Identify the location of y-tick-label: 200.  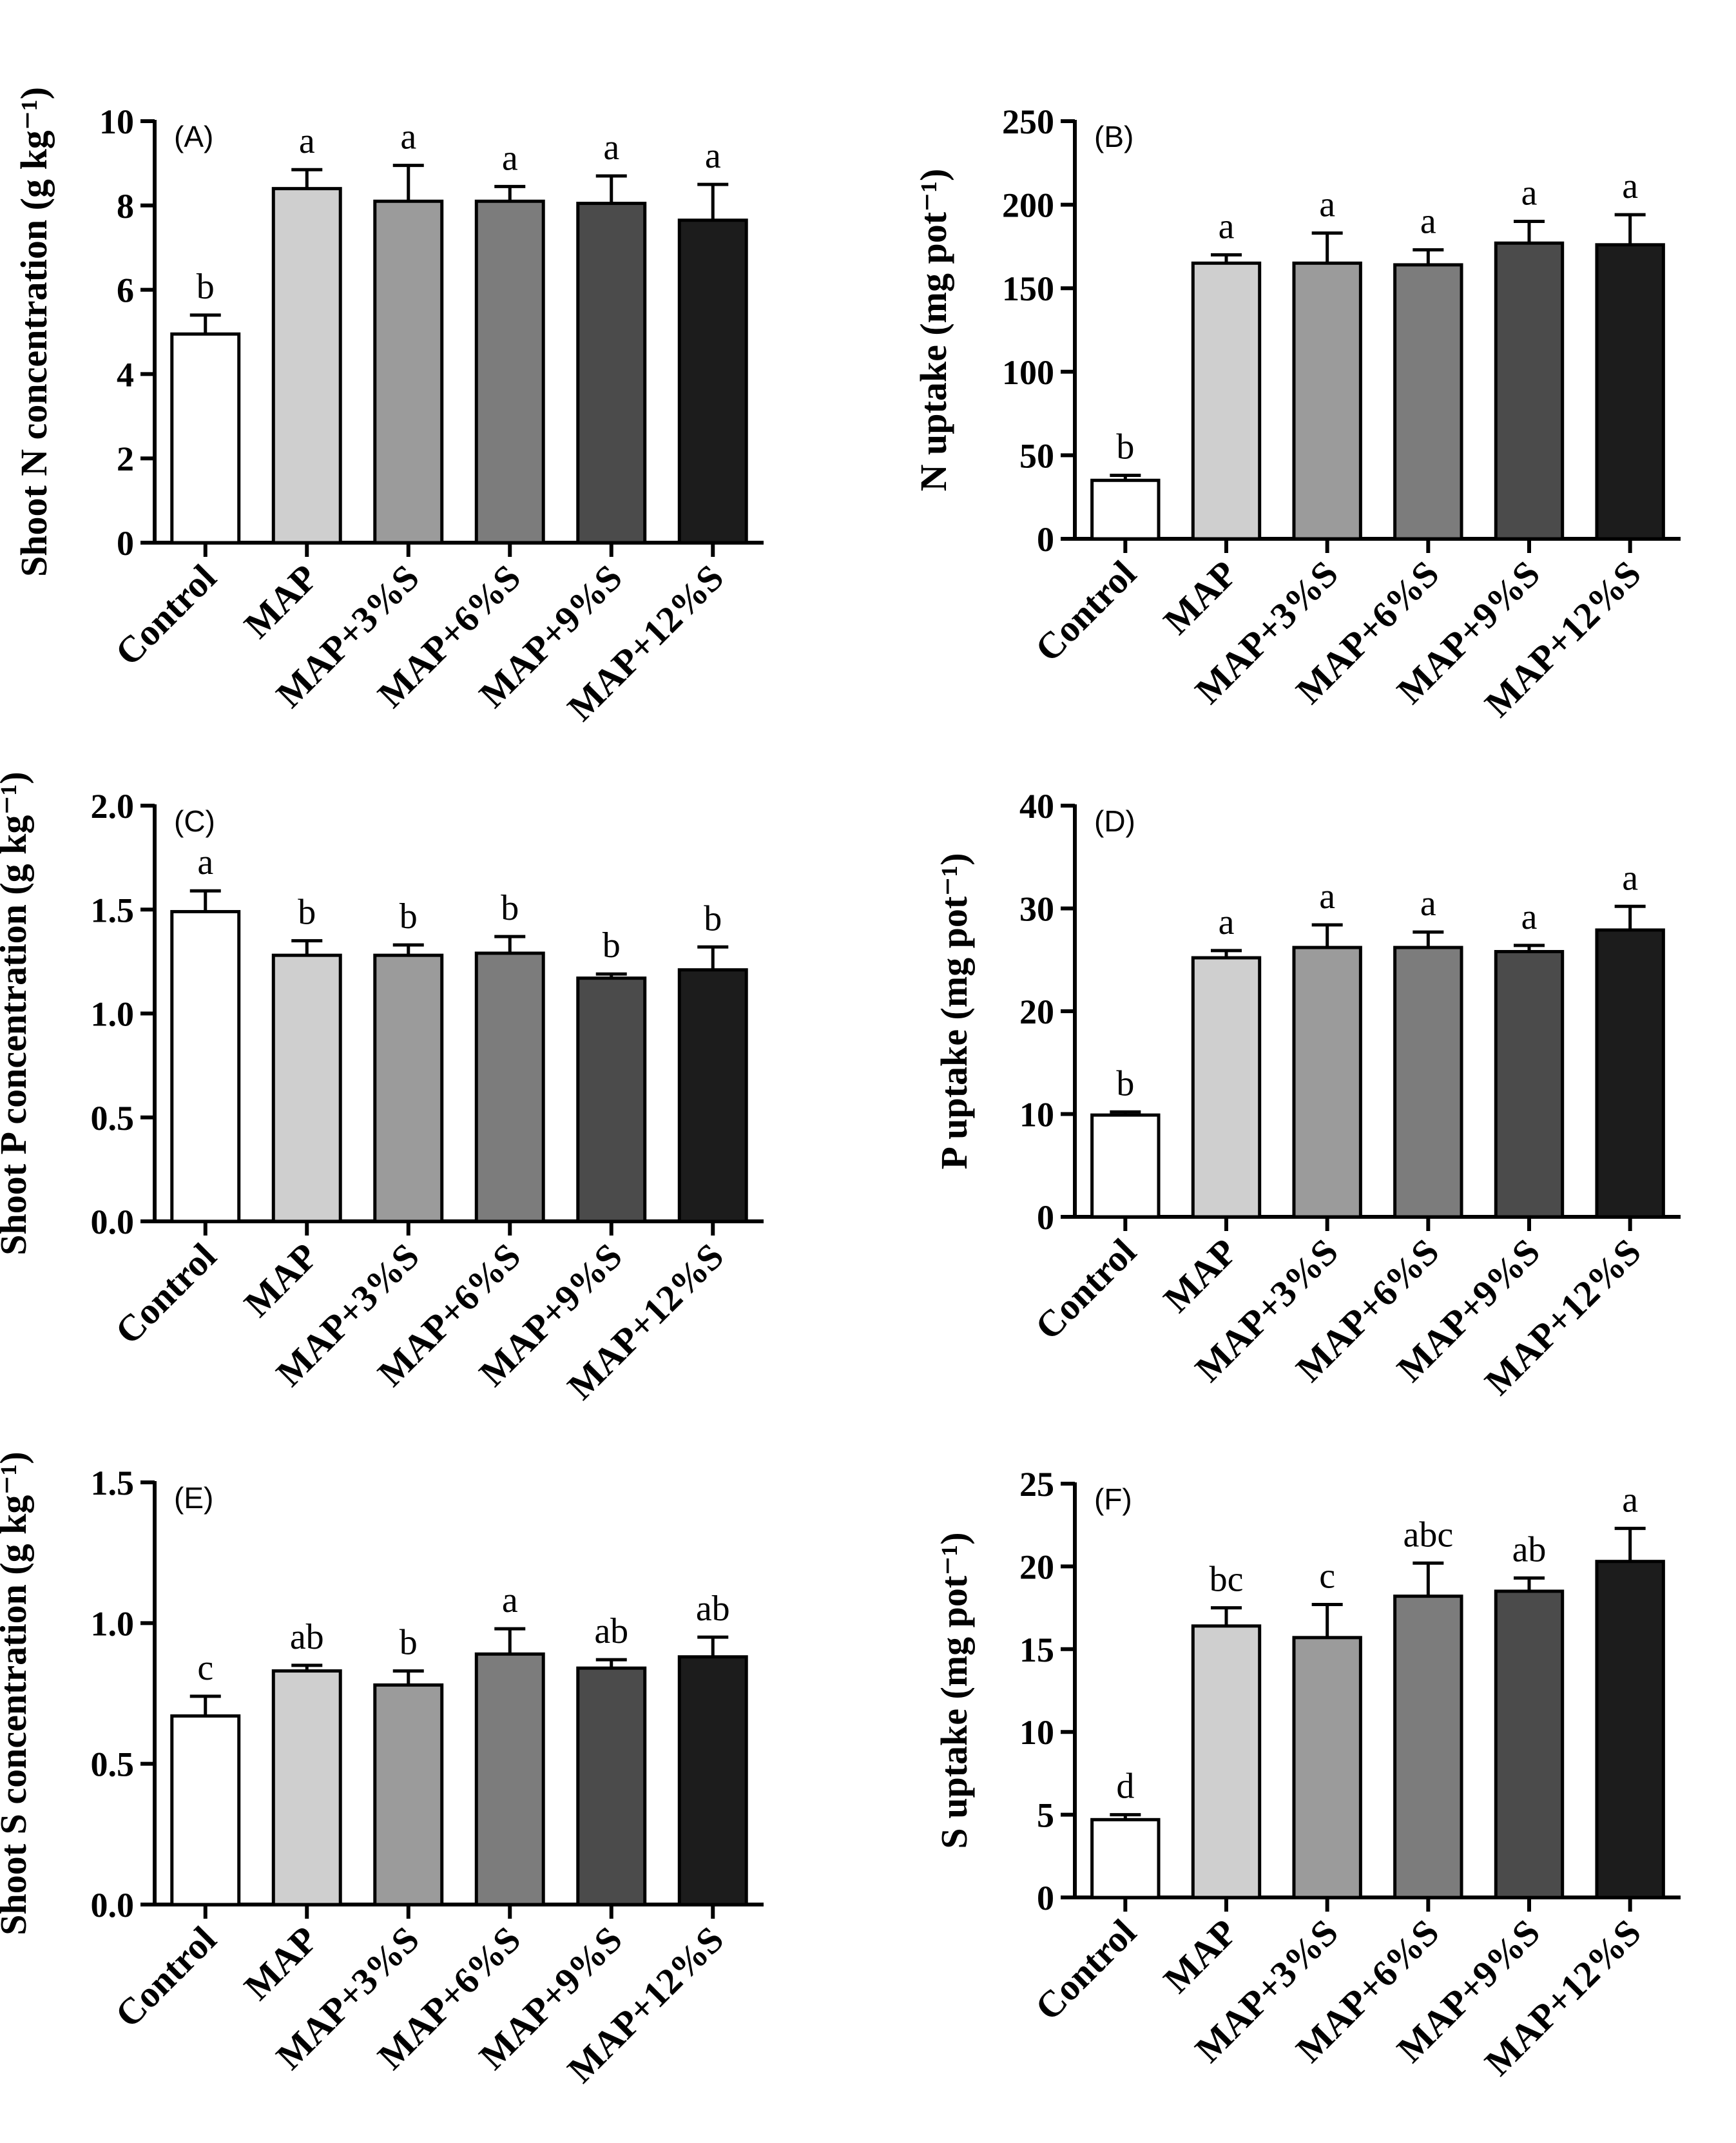
(1028, 205).